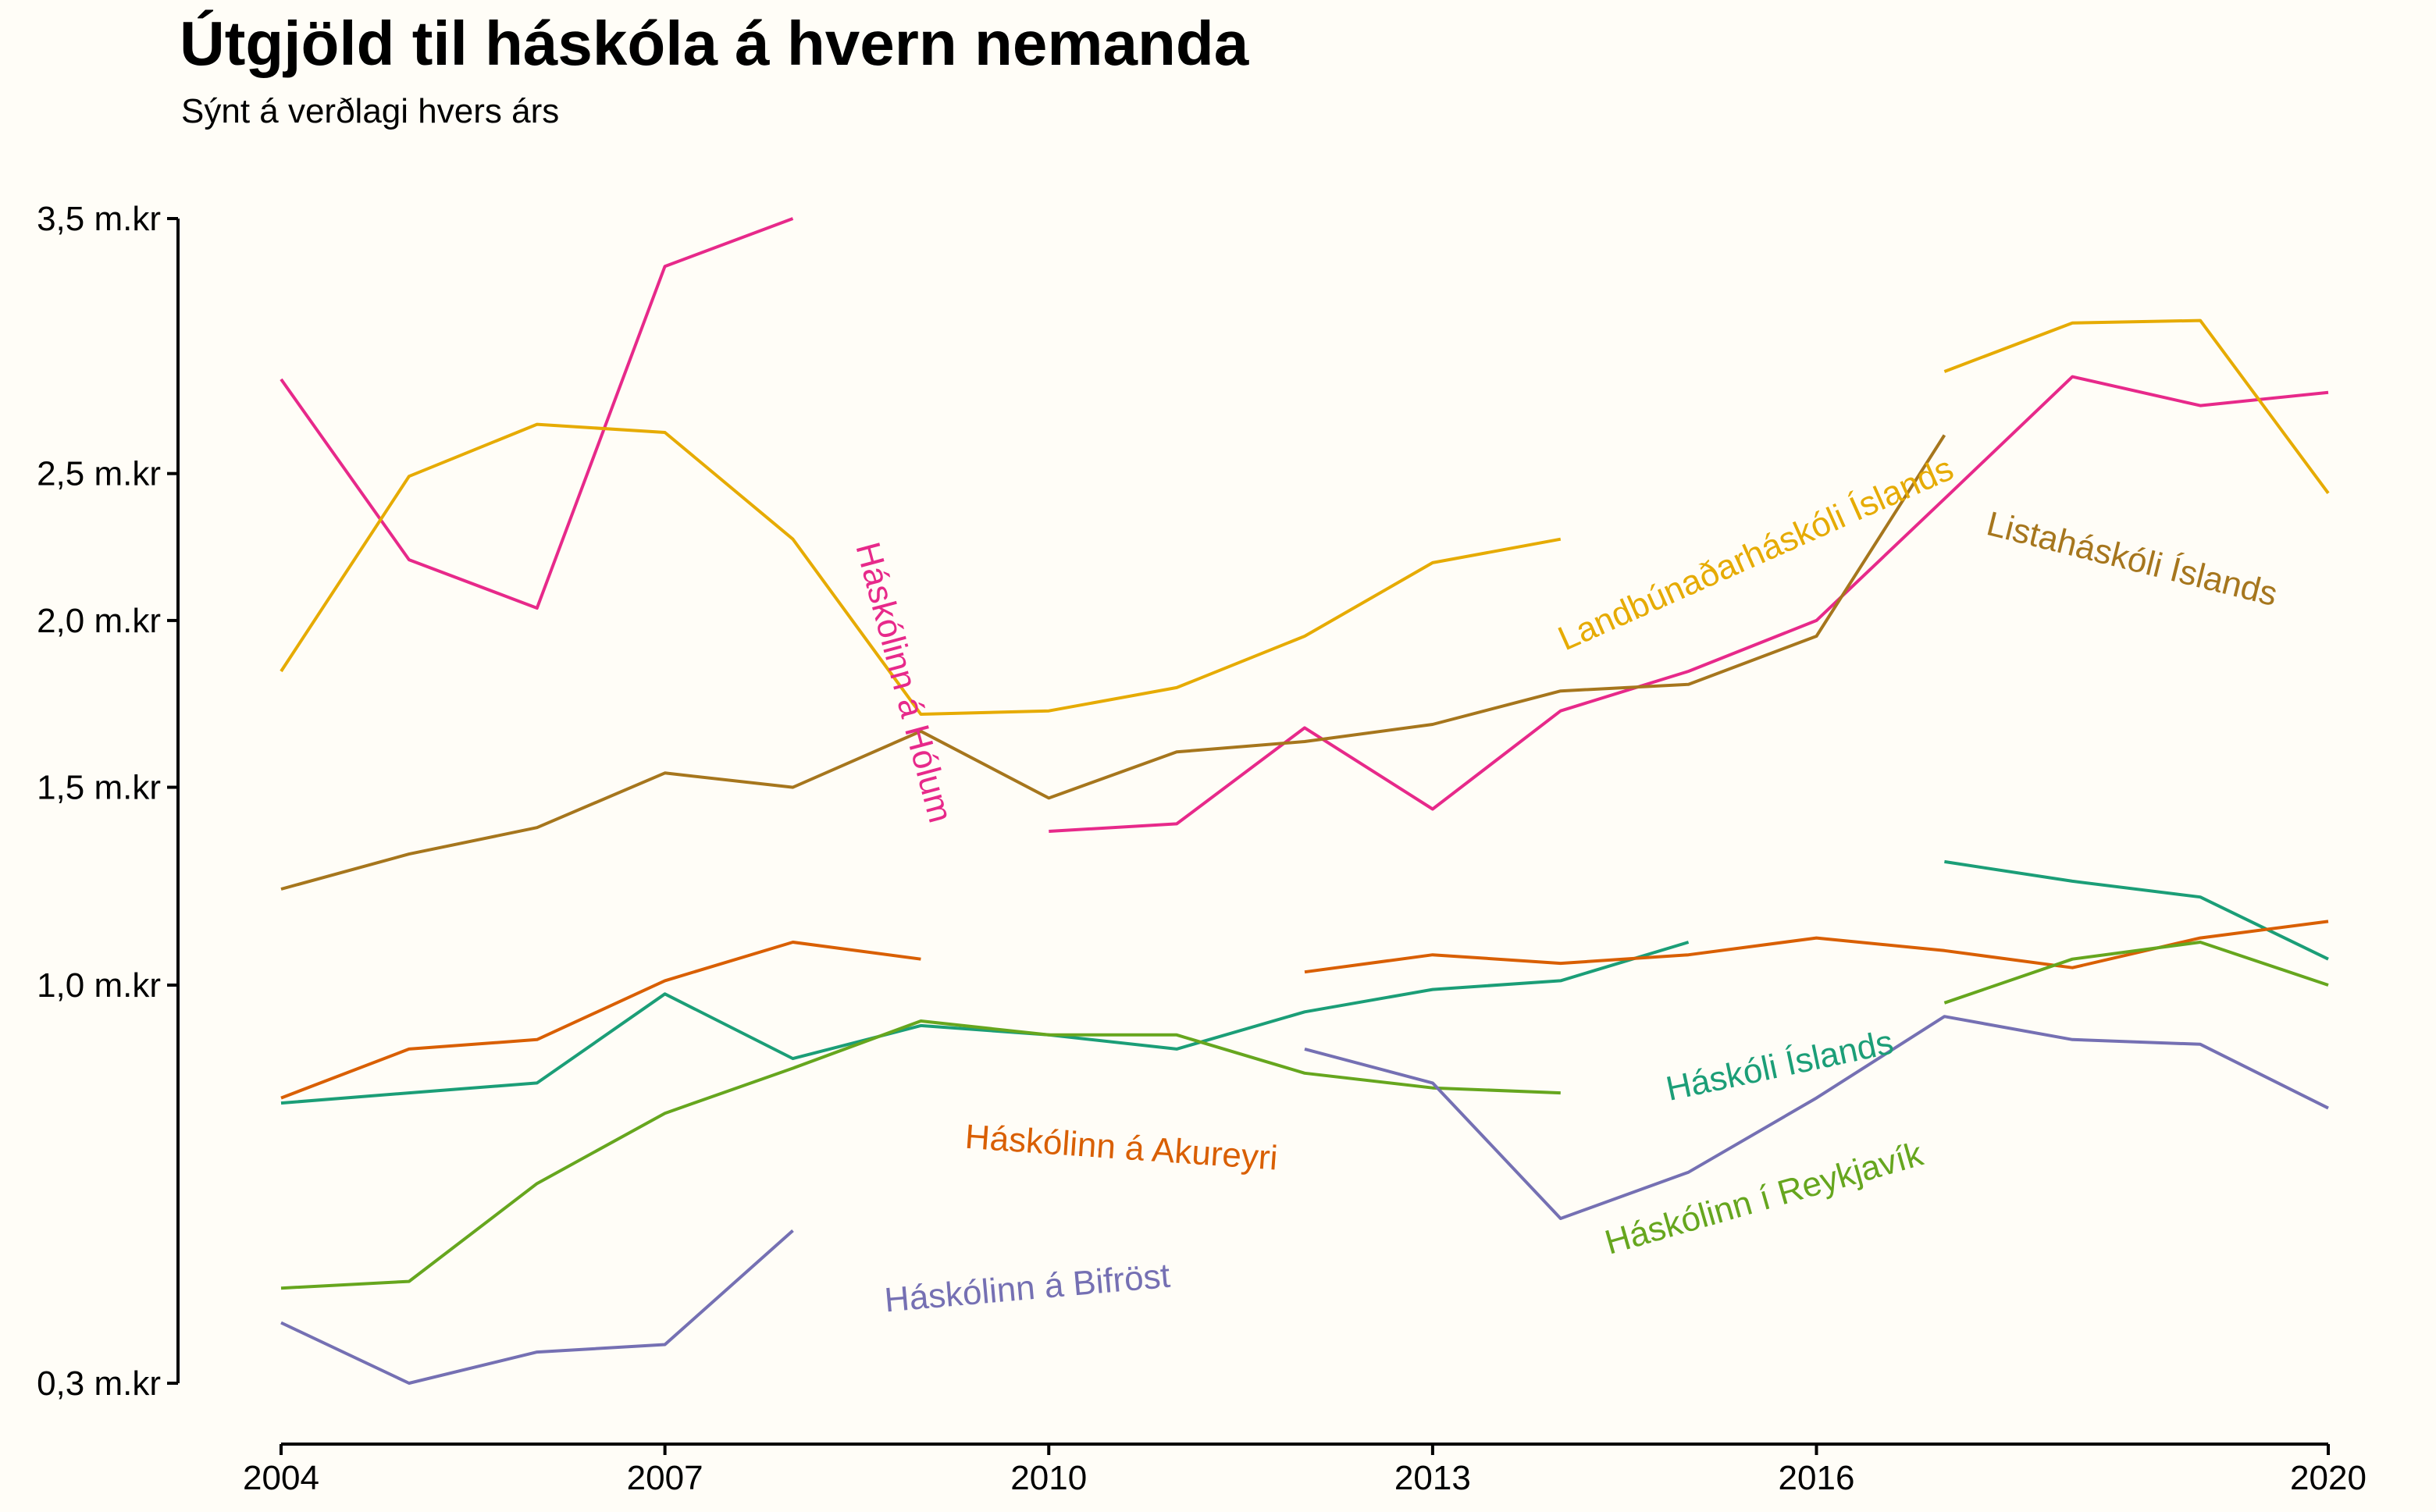  I want to click on series-label-landbunadarhaskoli-islands: Landbúnaðarháskóli Íslands, so click(1757, 554).